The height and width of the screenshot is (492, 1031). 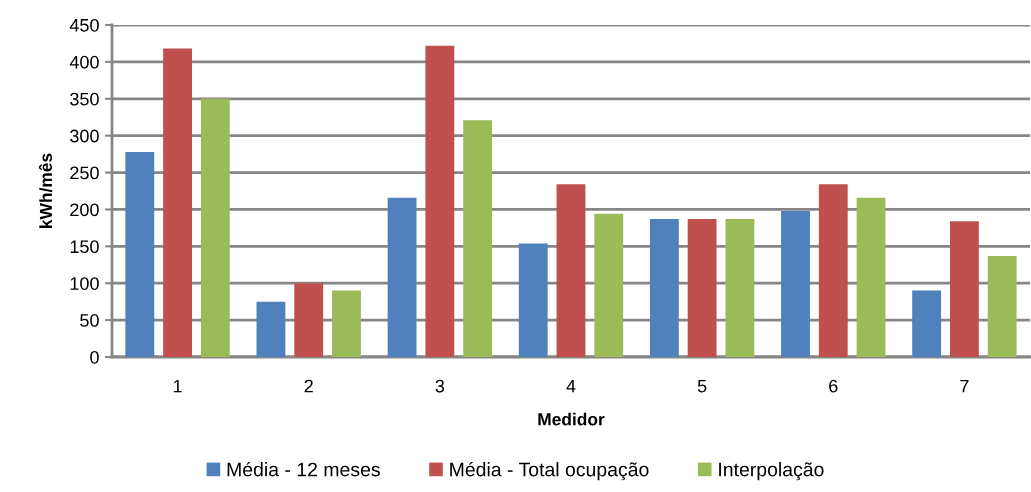 What do you see at coordinates (571, 419) in the screenshot?
I see `x-axis-title: Medidor` at bounding box center [571, 419].